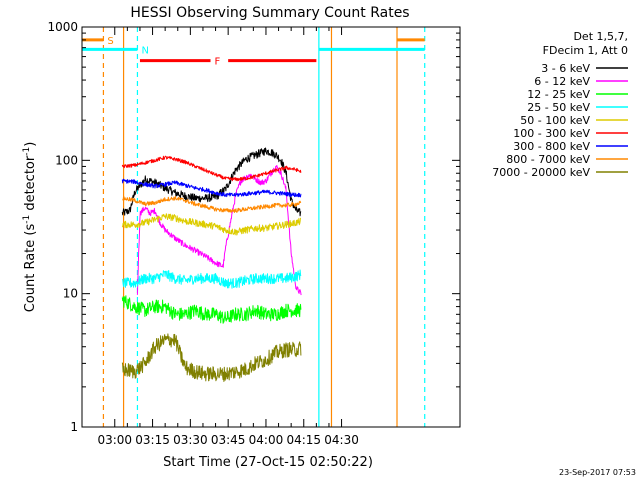 This screenshot has height=480, width=640. What do you see at coordinates (74, 427) in the screenshot?
I see `y-tick-label-0: 1` at bounding box center [74, 427].